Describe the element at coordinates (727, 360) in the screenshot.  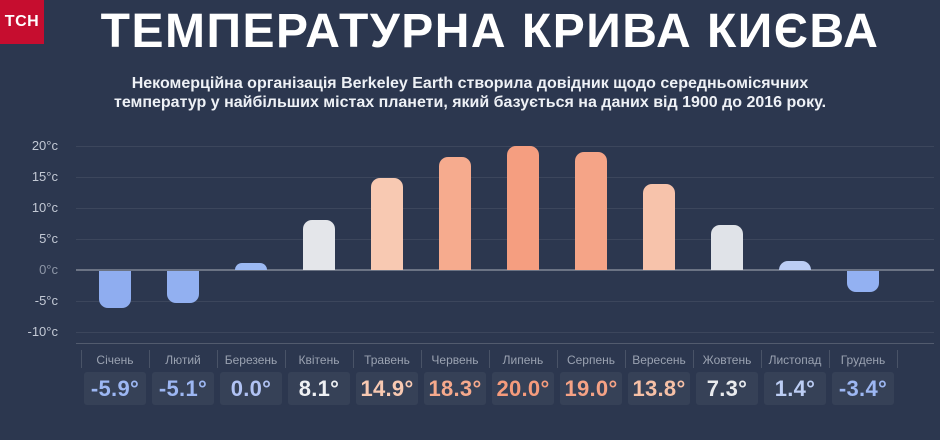
I see `month-label: Жовтень` at that location.